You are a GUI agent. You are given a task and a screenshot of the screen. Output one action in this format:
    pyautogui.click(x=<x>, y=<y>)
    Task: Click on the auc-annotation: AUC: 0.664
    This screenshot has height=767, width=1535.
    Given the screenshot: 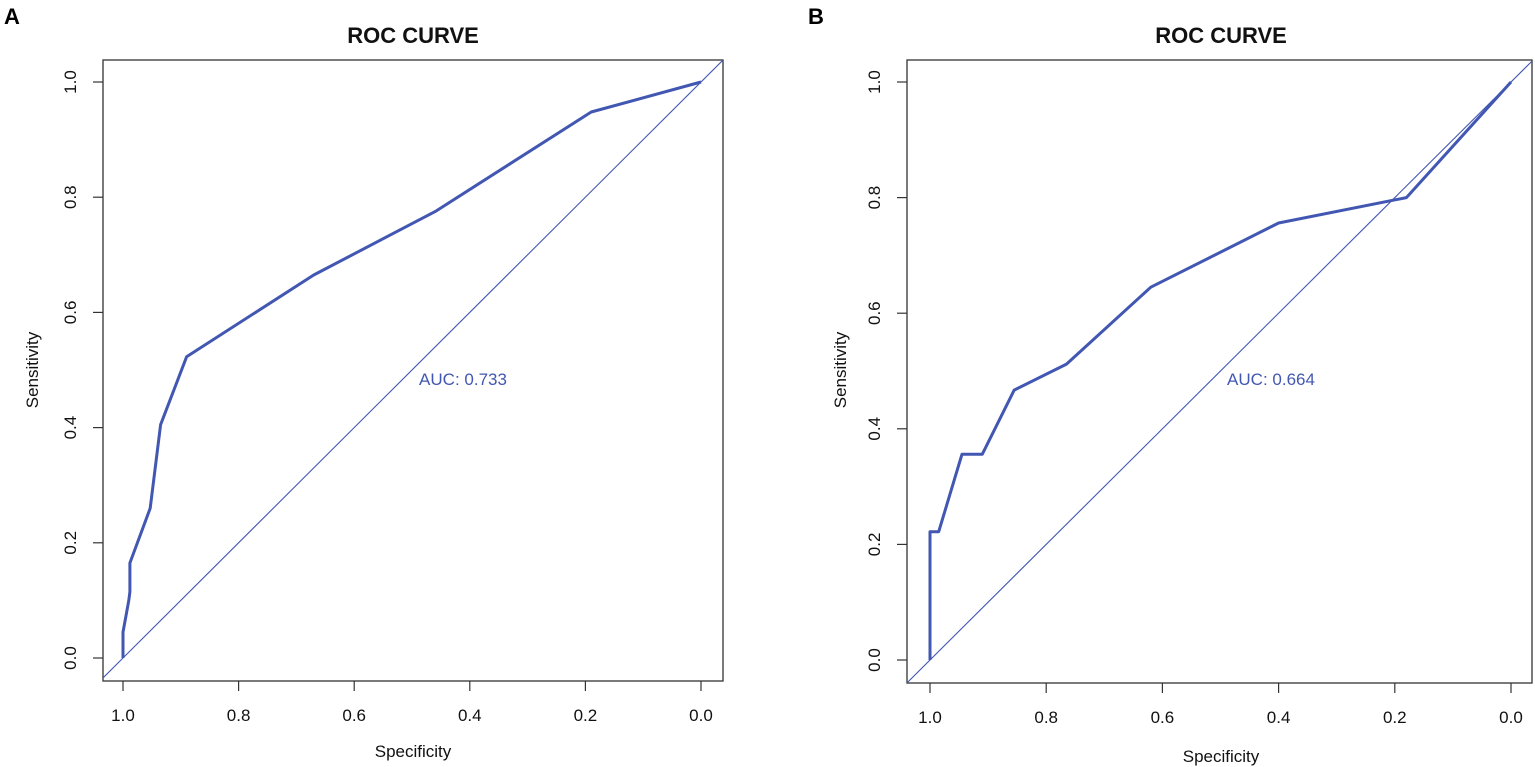 What is the action you would take?
    pyautogui.click(x=1271, y=379)
    